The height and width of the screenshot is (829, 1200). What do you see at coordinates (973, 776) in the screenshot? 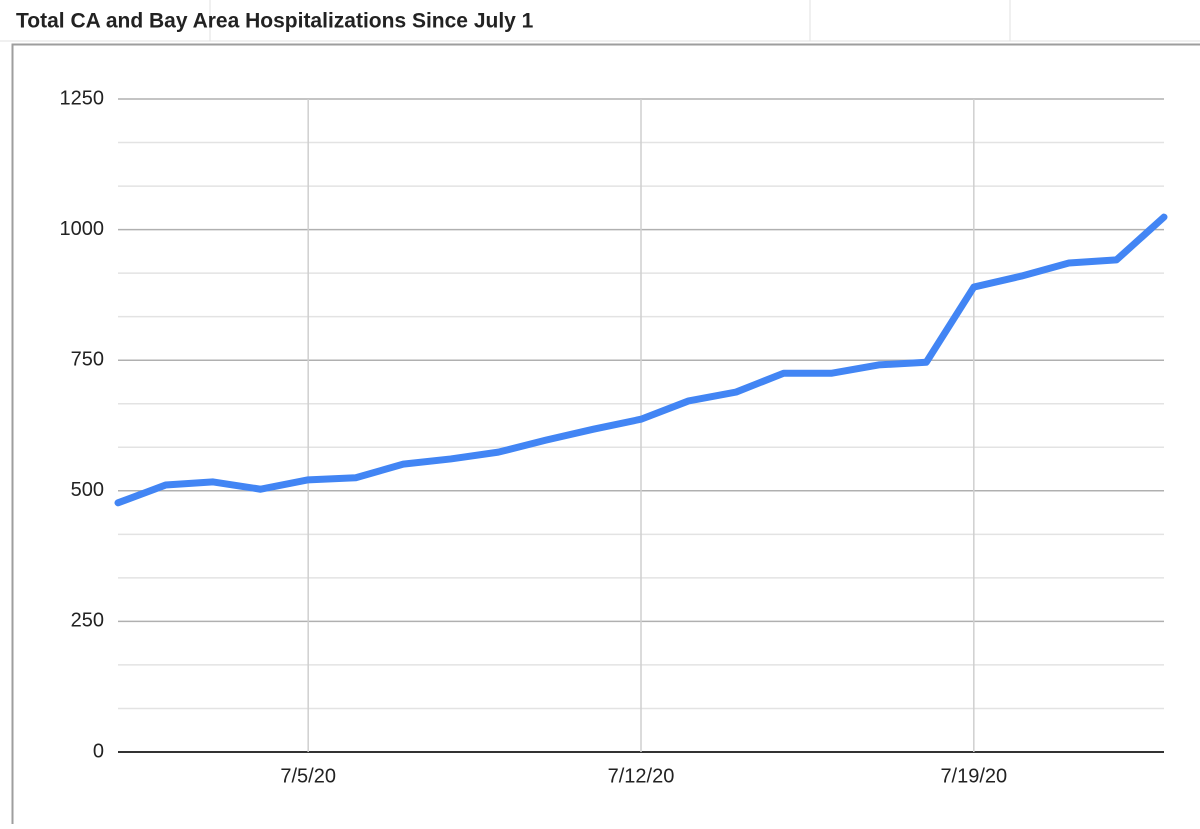
I see `x-tick-label: 7/19/20` at bounding box center [973, 776].